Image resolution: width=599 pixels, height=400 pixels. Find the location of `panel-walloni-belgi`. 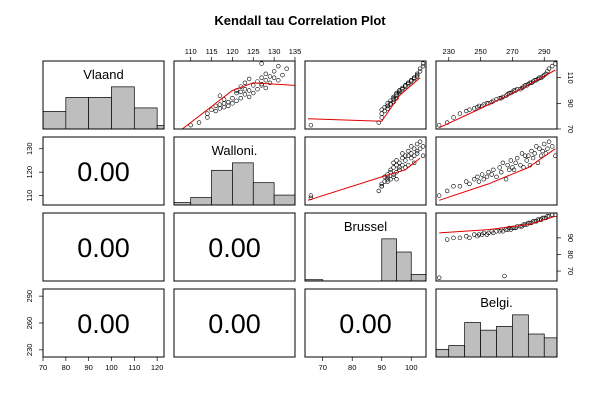

panel-walloni-belgi is located at coordinates (496, 171).